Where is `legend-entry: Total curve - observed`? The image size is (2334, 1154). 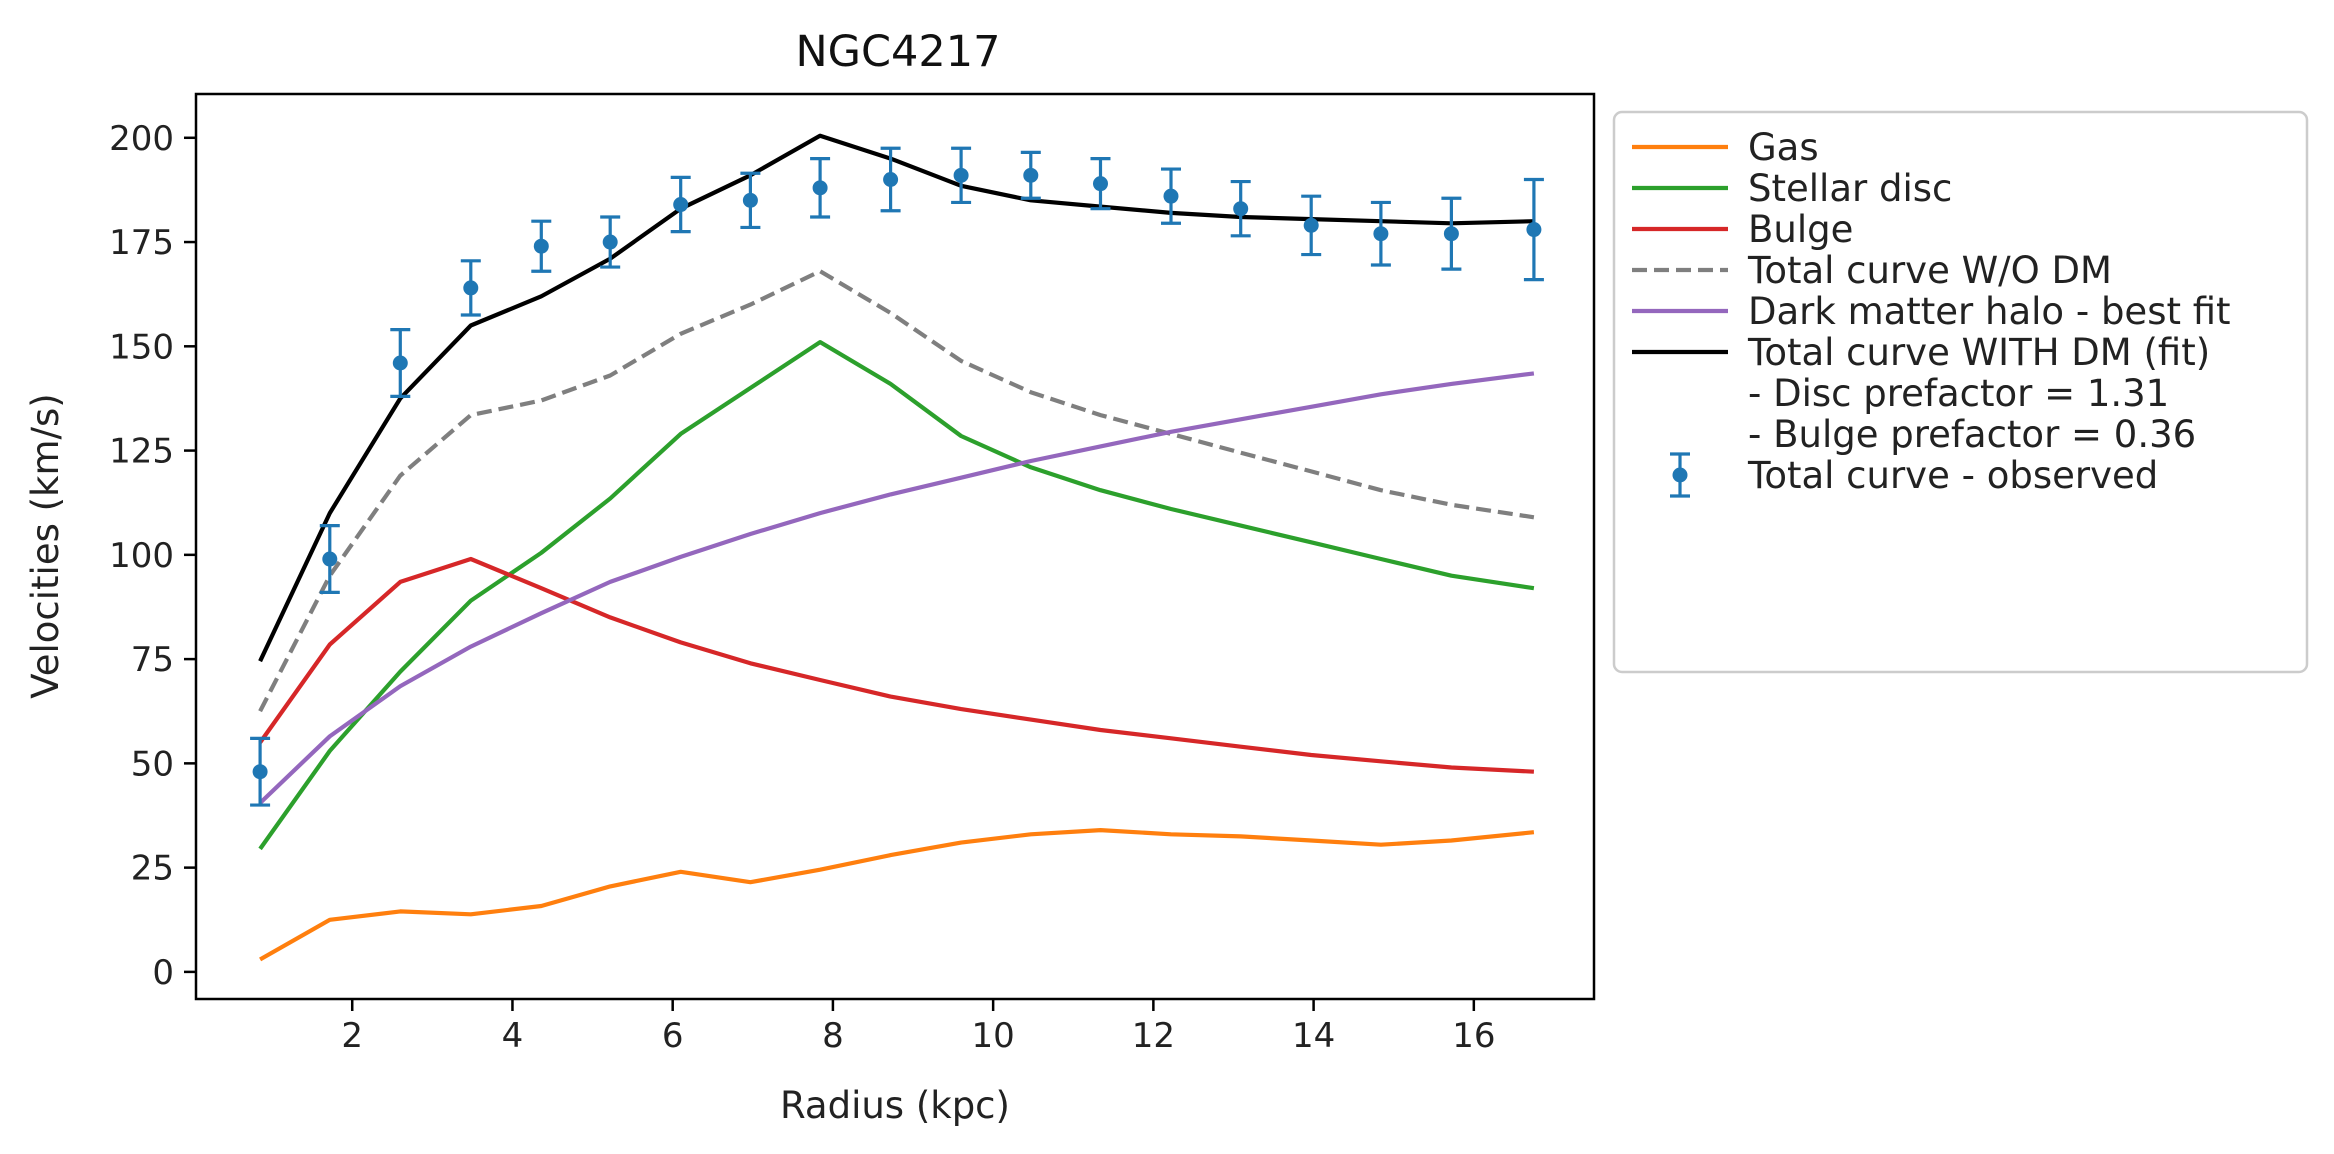 legend-entry: Total curve - observed is located at coordinates (1914, 475).